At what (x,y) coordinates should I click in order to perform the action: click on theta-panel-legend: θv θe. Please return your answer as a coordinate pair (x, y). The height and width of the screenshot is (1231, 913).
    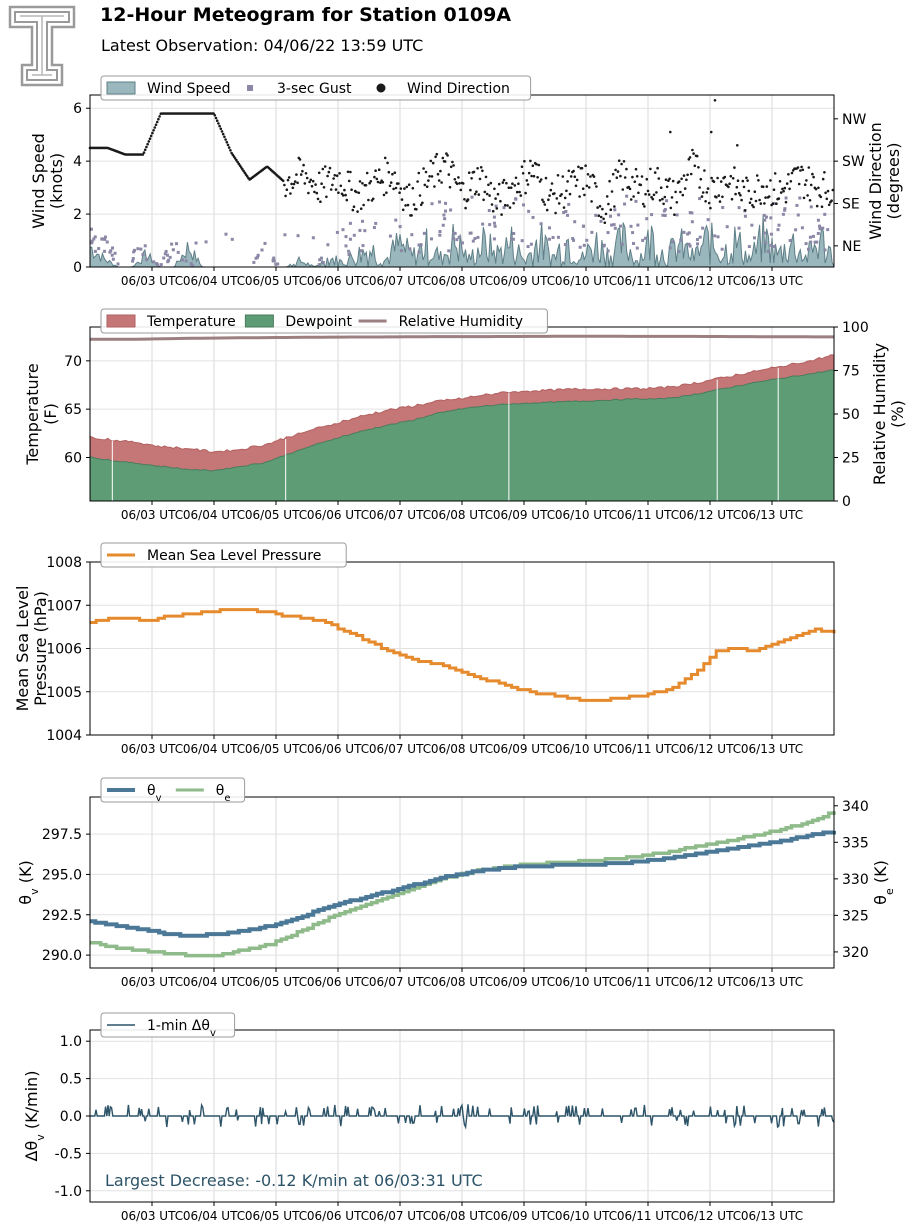
    Looking at the image, I should click on (173, 790).